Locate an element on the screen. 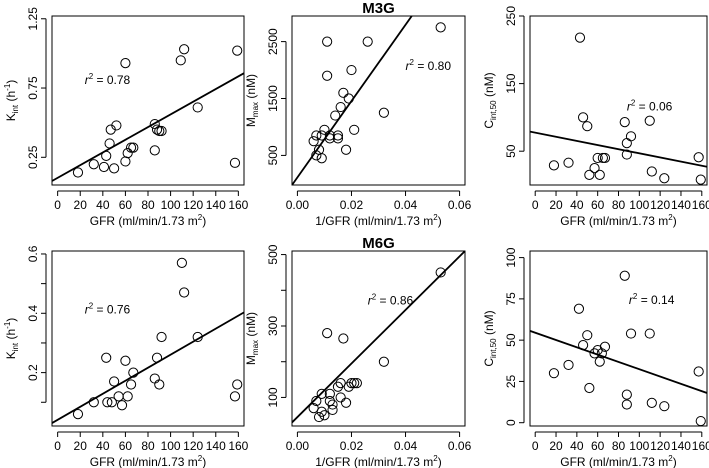 This screenshot has height=468, width=709. x-tick-label: 80 is located at coordinates (619, 205).